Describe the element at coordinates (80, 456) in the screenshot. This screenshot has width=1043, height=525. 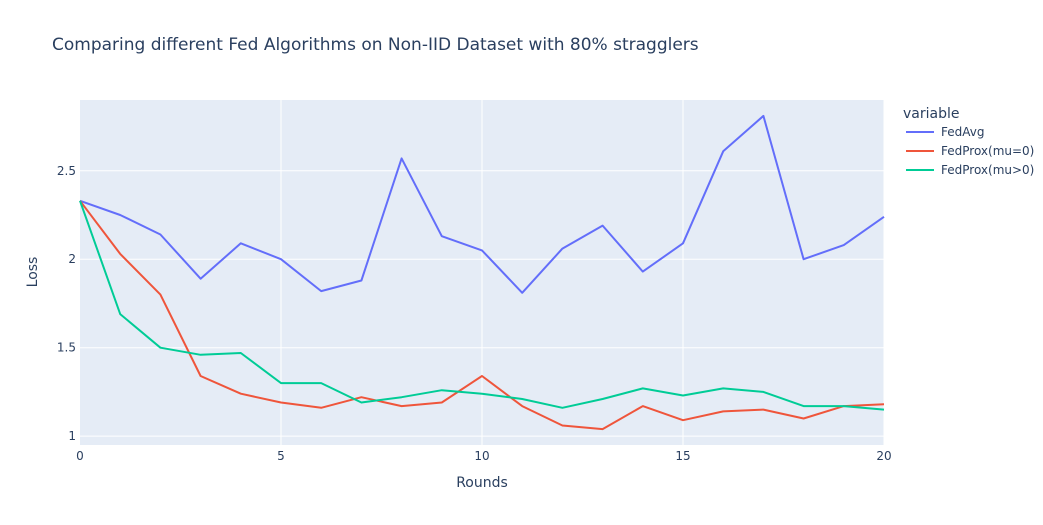
I see `x-tick-label: 0` at that location.